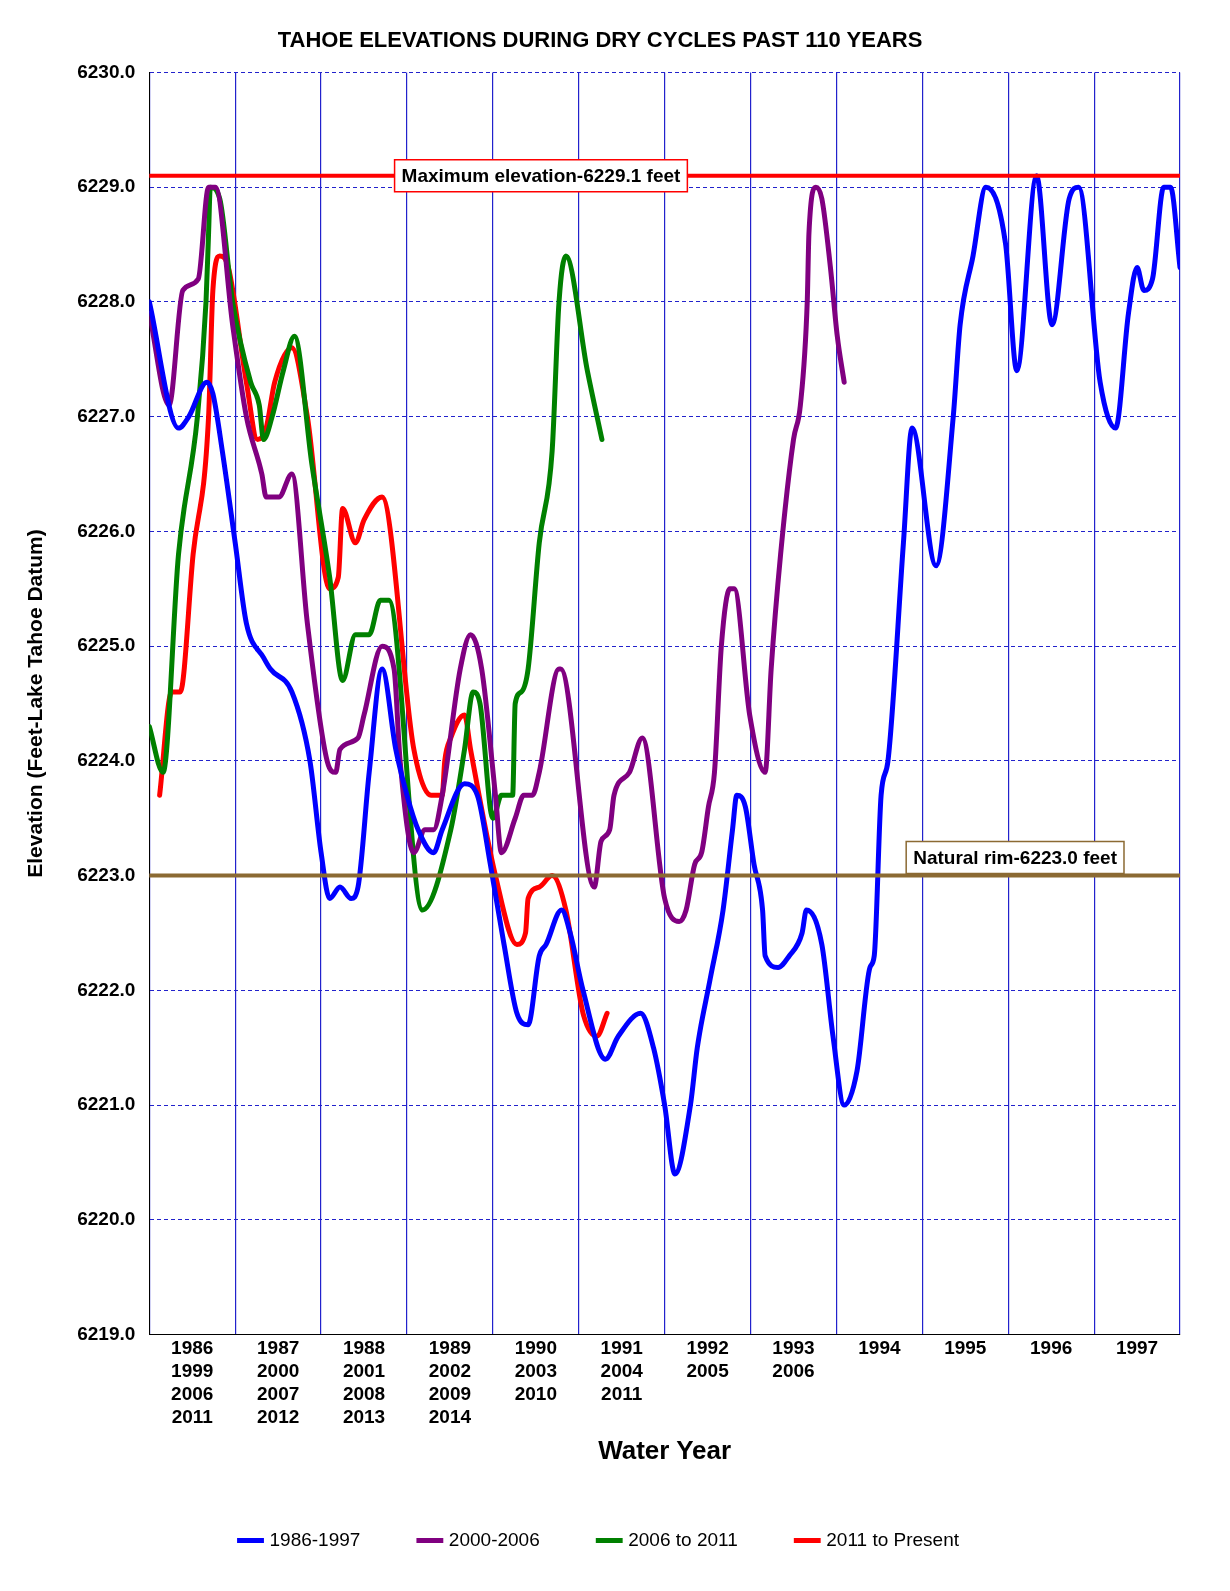 This screenshot has height=1591, width=1230. What do you see at coordinates (106, 71) in the screenshot?
I see `y-tick-label: 6230.0` at bounding box center [106, 71].